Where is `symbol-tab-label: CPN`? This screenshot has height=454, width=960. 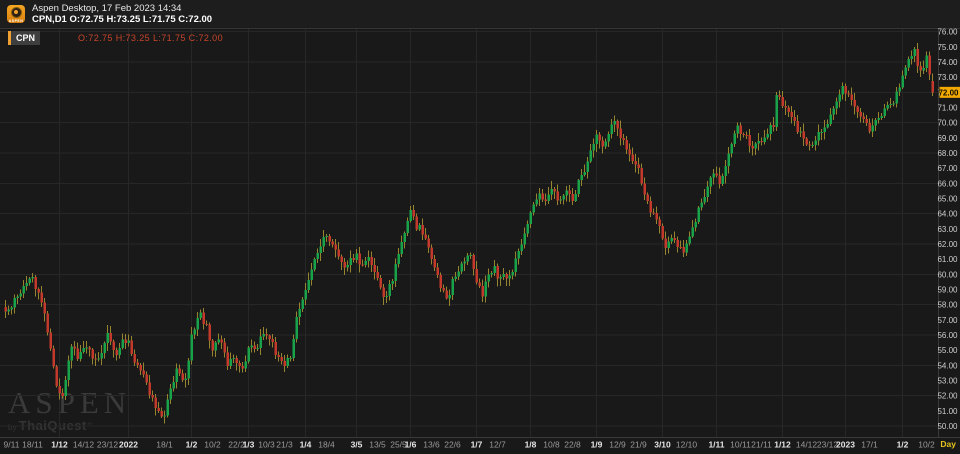 symbol-tab-label: CPN is located at coordinates (26, 38).